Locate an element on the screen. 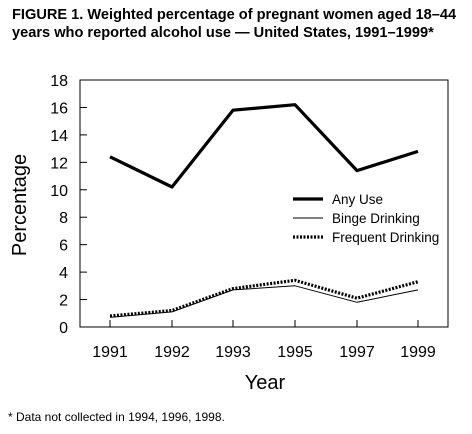  y-tick-label: 0 is located at coordinates (63, 328).